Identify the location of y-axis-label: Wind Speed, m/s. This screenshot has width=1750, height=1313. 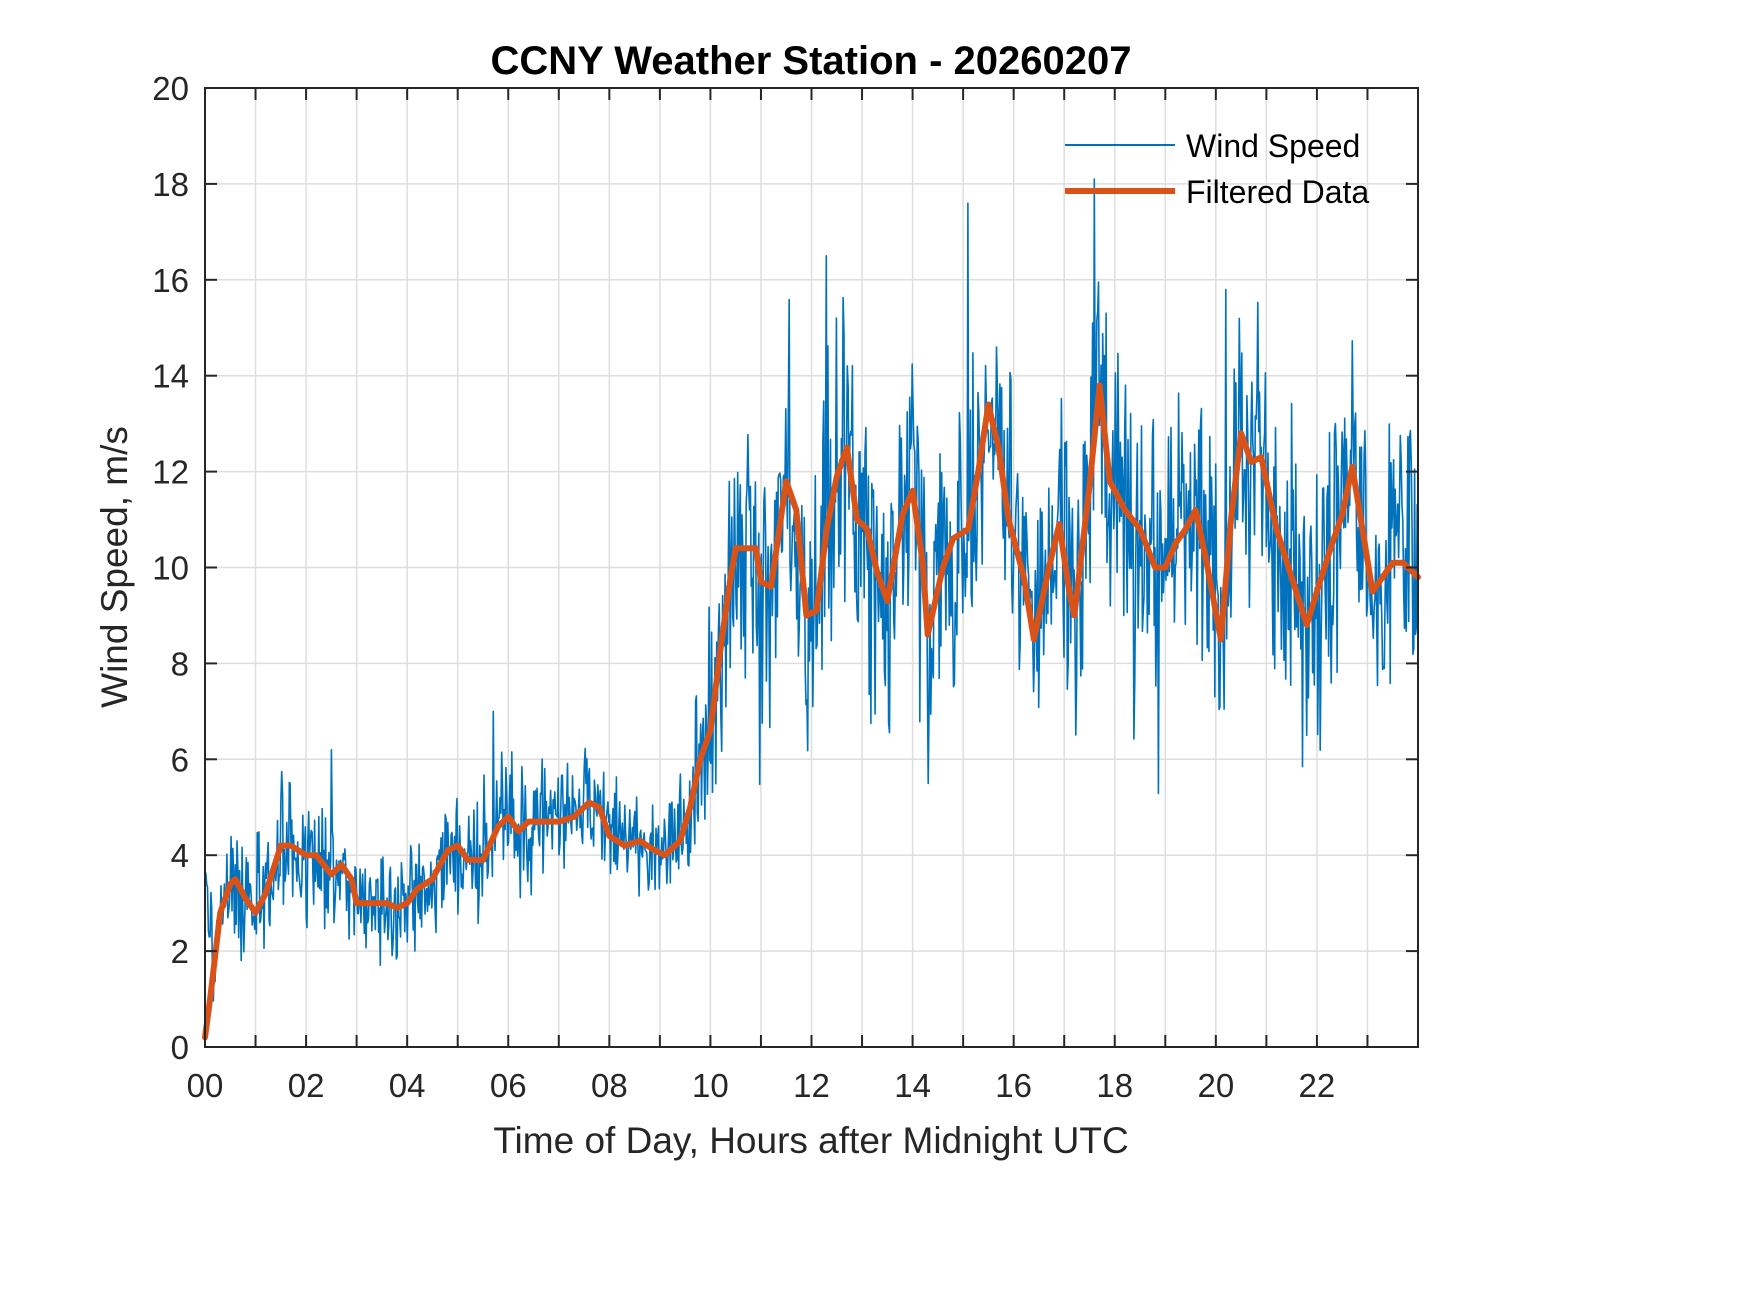
(114, 567).